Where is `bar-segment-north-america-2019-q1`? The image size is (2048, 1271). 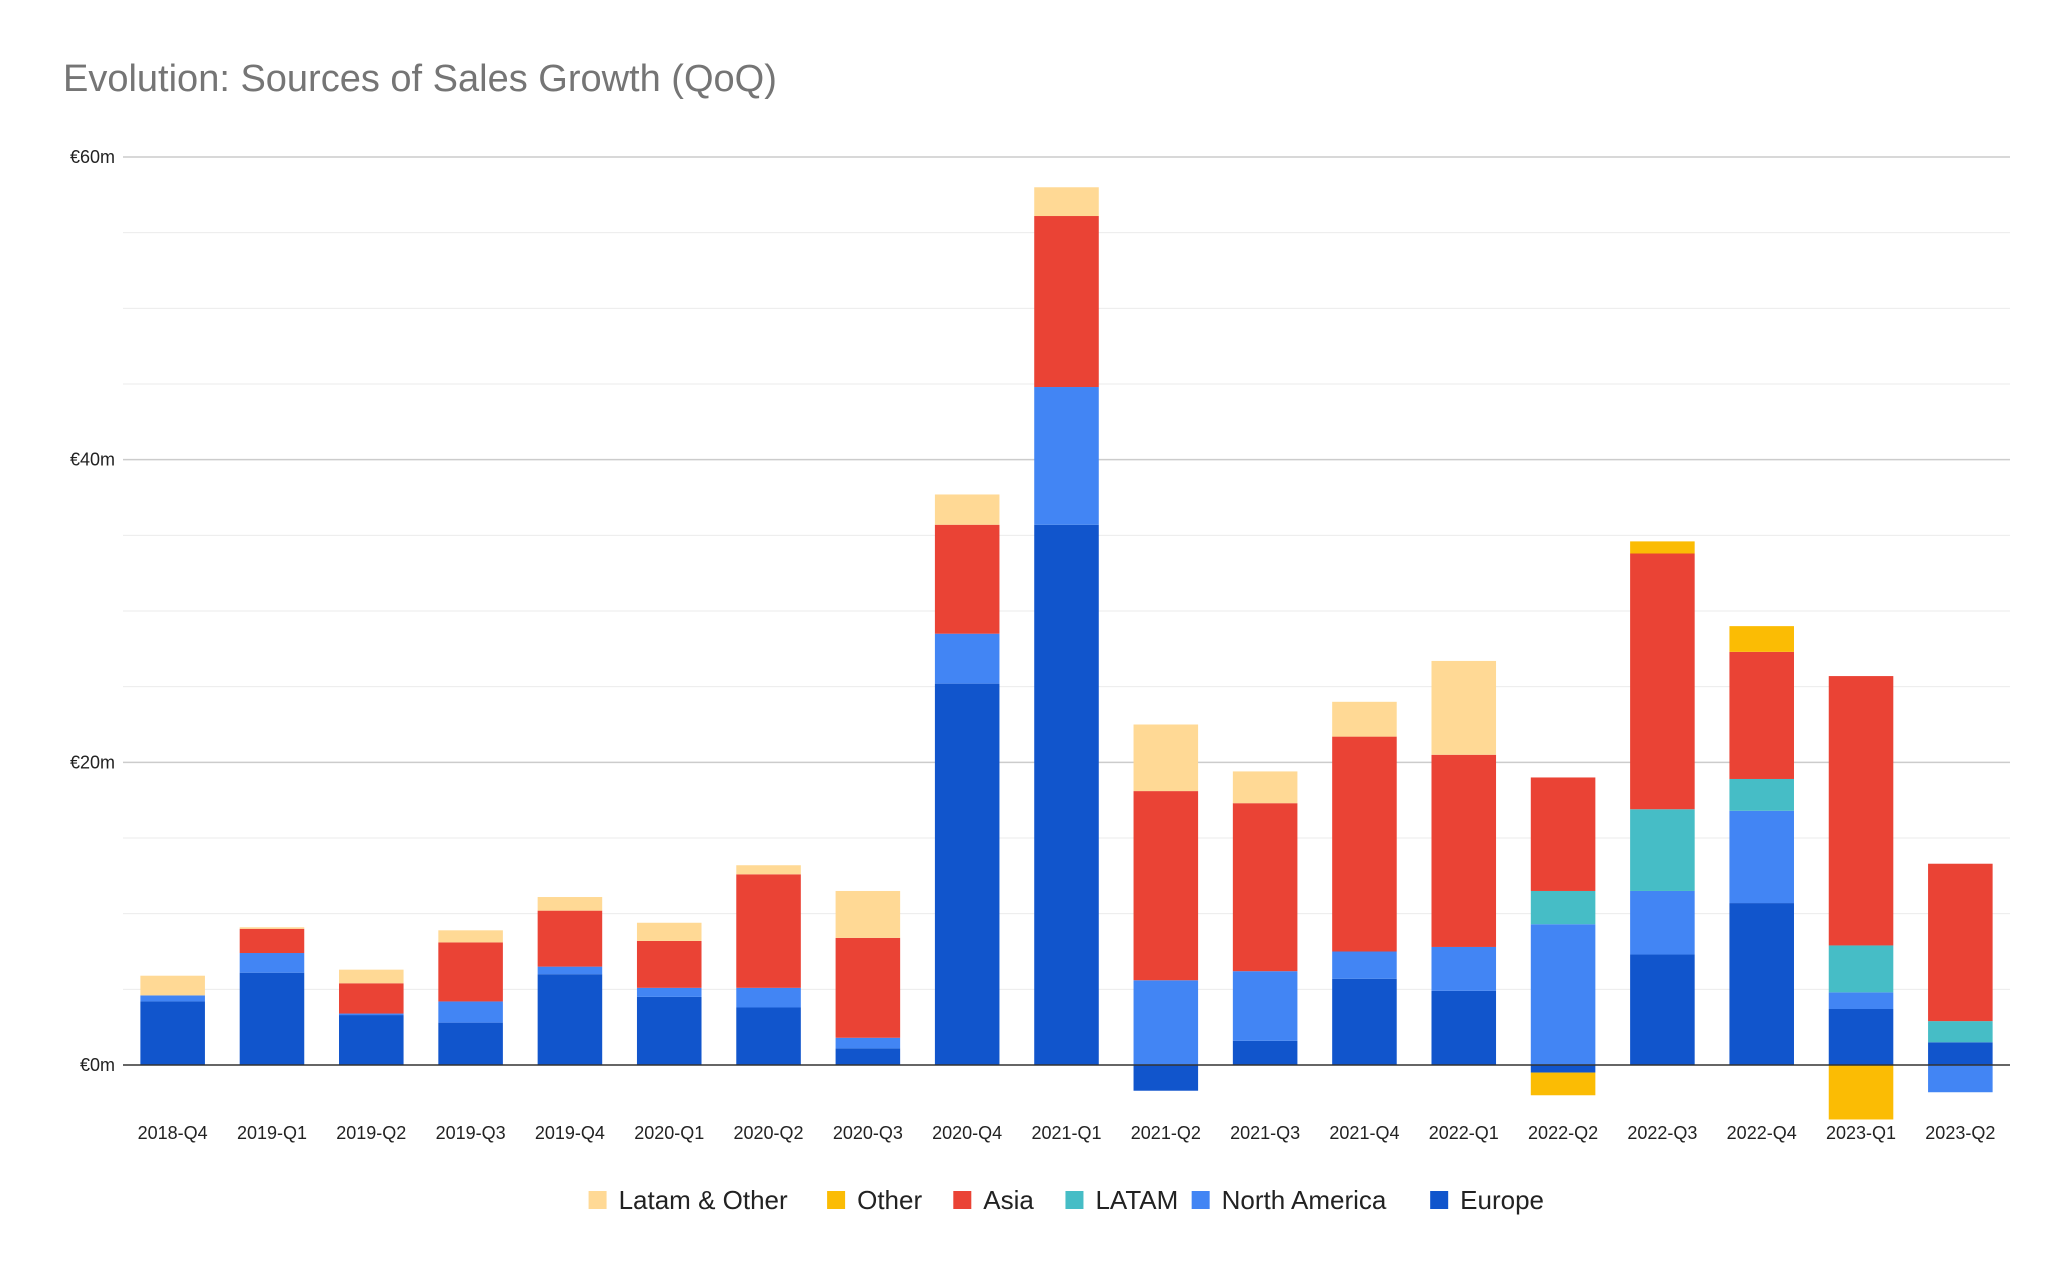
bar-segment-north-america-2019-q1 is located at coordinates (272, 963).